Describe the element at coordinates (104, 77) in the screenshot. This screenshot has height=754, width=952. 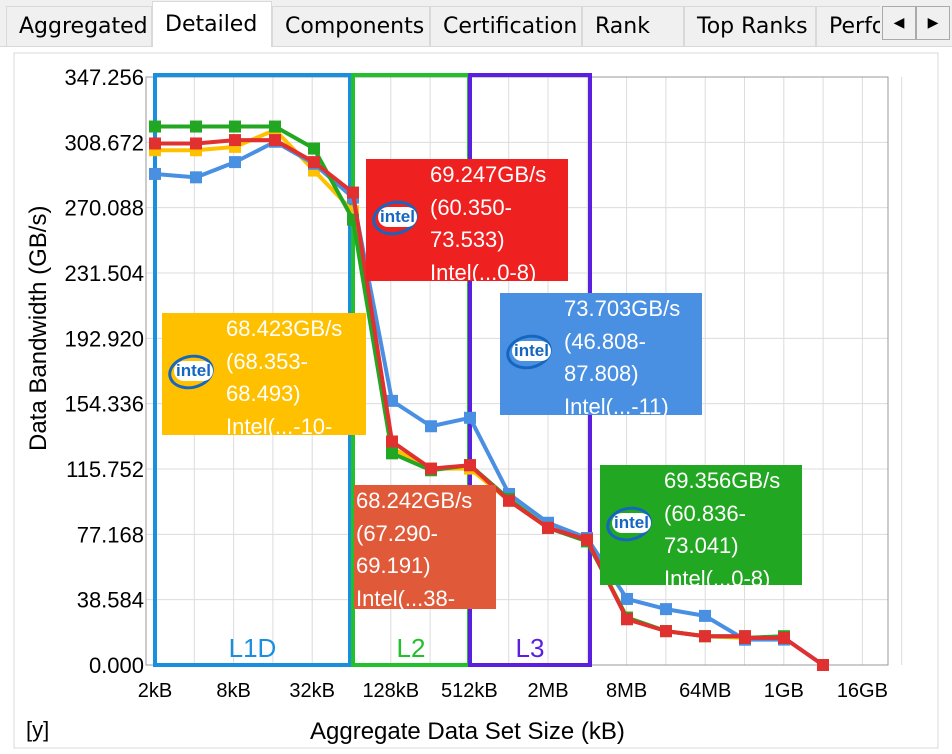
I see `y-tick-label: 347.256` at that location.